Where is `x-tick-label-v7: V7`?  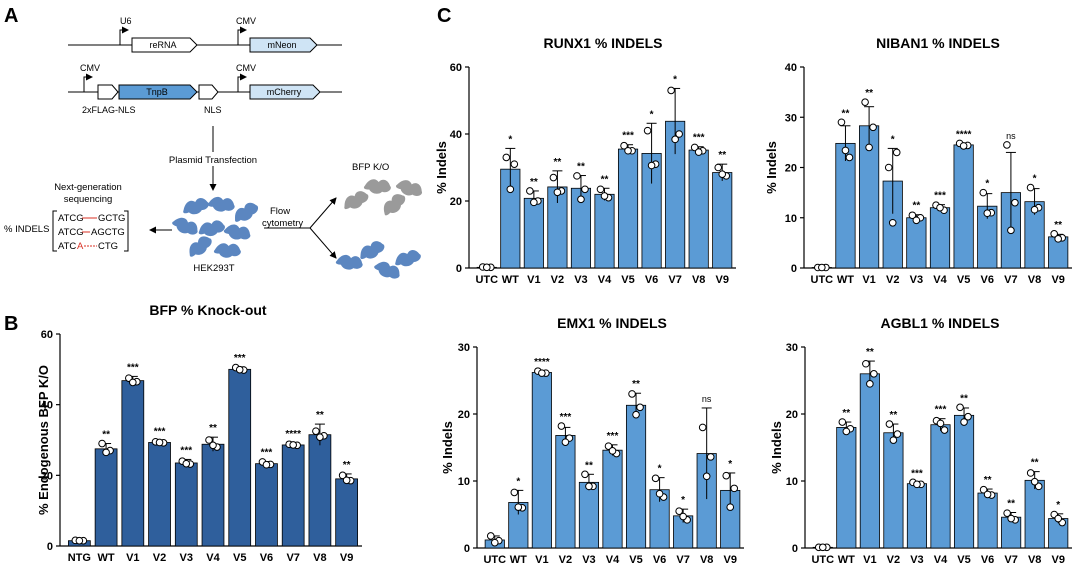
x-tick-label-v7: V7 is located at coordinates (674, 280).